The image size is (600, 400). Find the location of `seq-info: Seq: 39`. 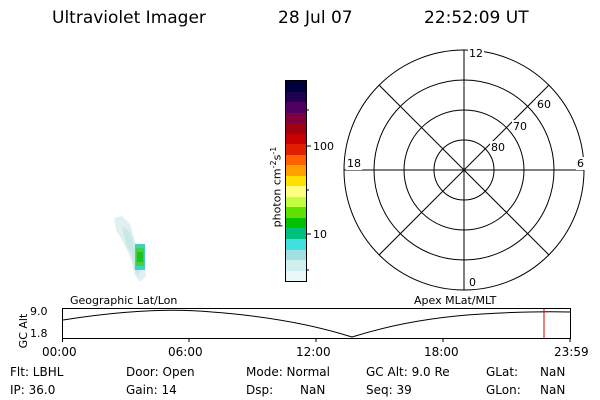

seq-info: Seq: 39 is located at coordinates (389, 390).